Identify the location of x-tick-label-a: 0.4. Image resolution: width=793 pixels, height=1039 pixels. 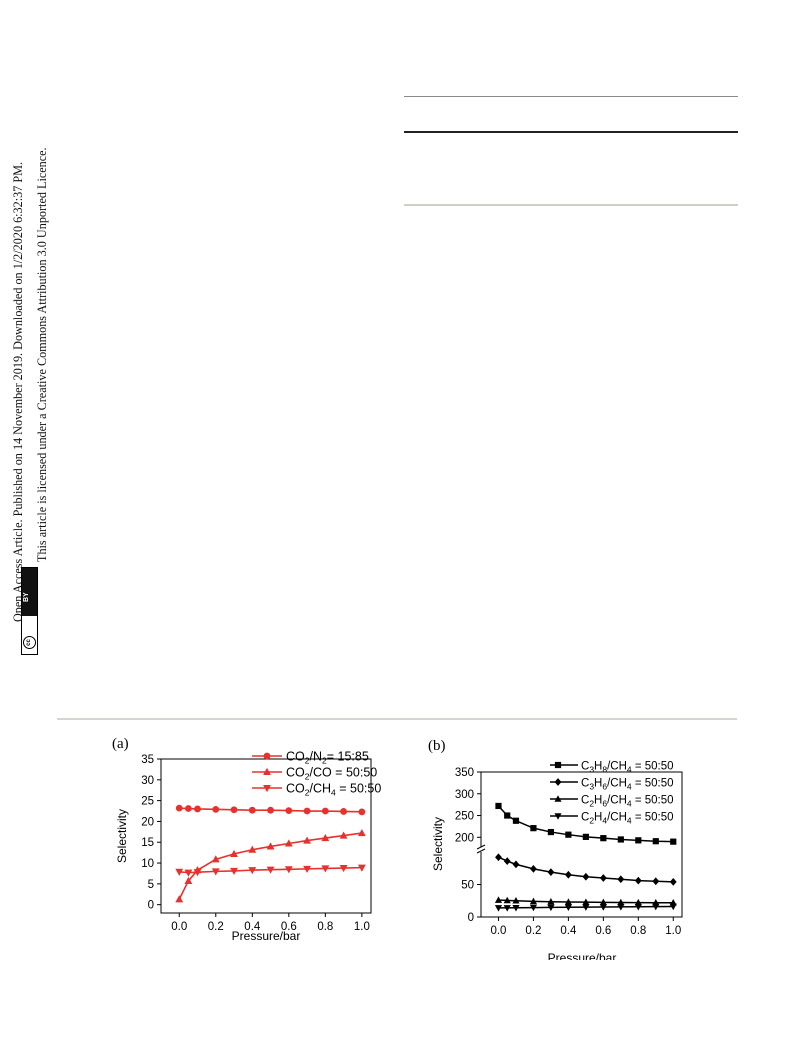
(252, 927).